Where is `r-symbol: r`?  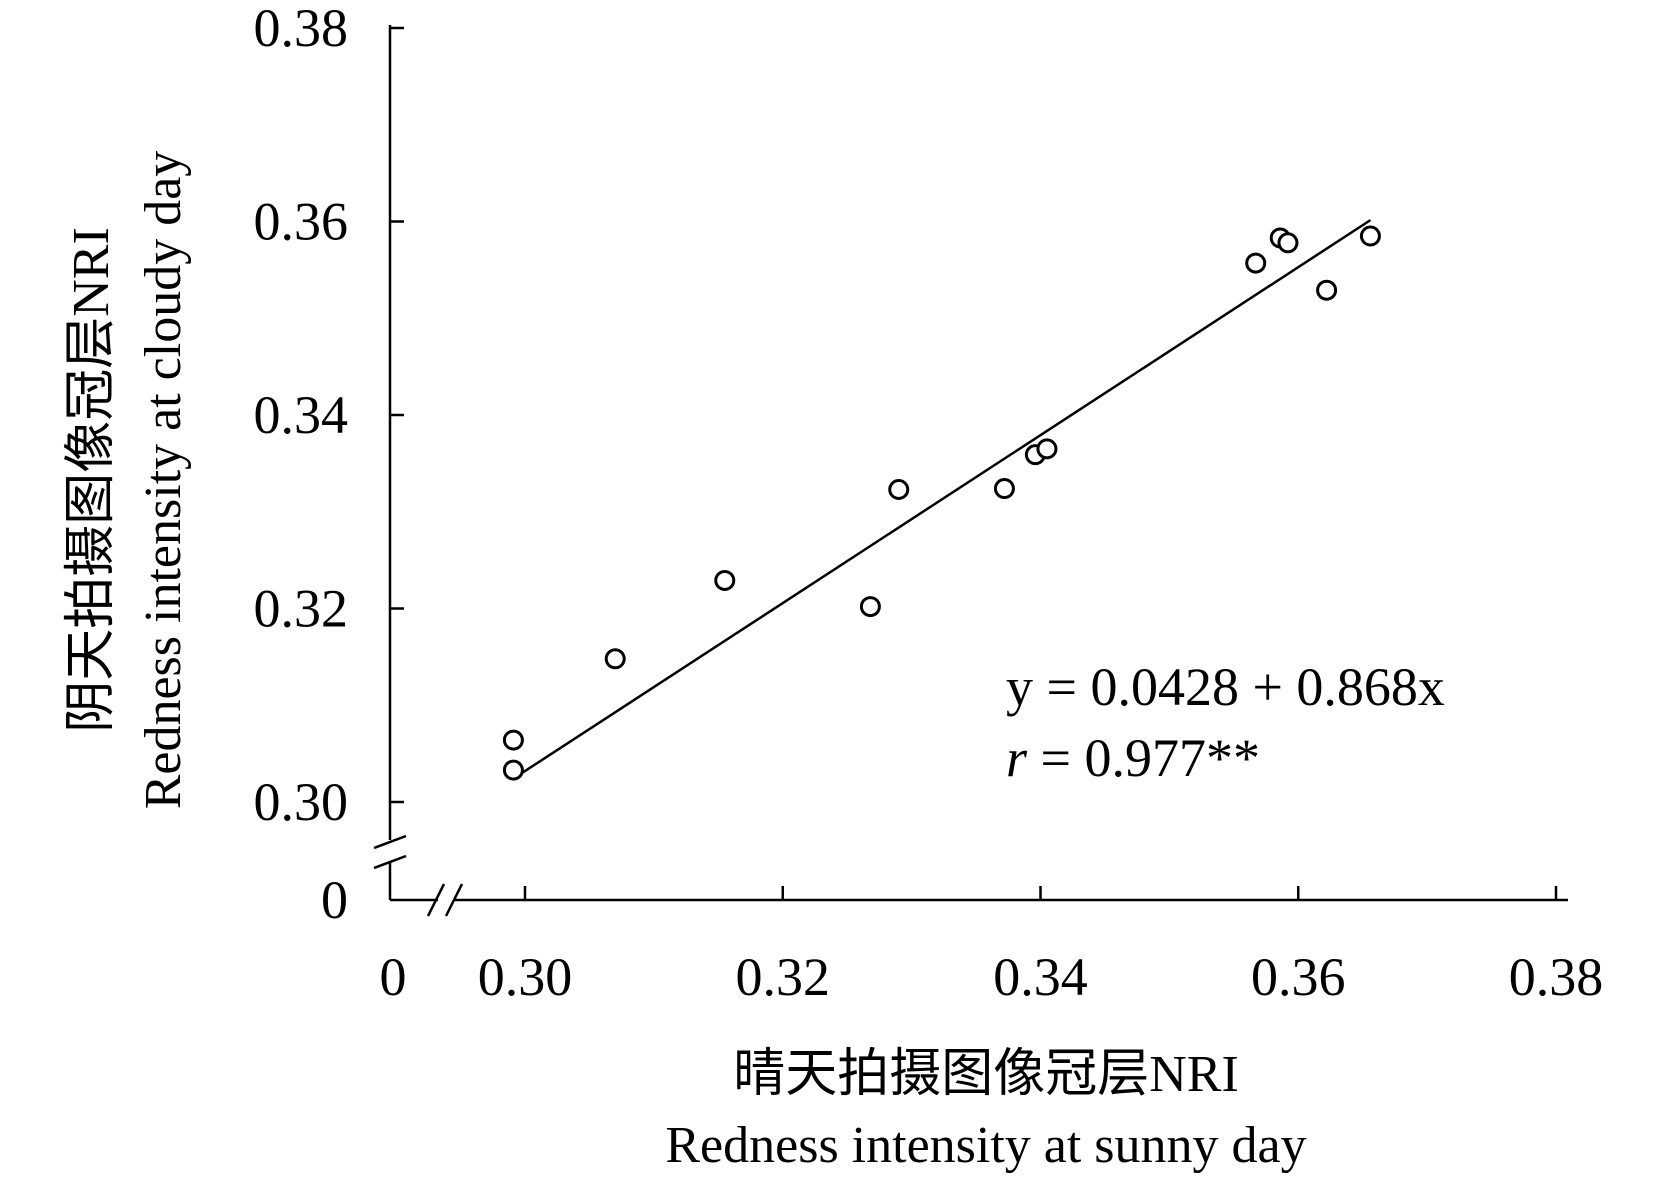
r-symbol: r is located at coordinates (1017, 758).